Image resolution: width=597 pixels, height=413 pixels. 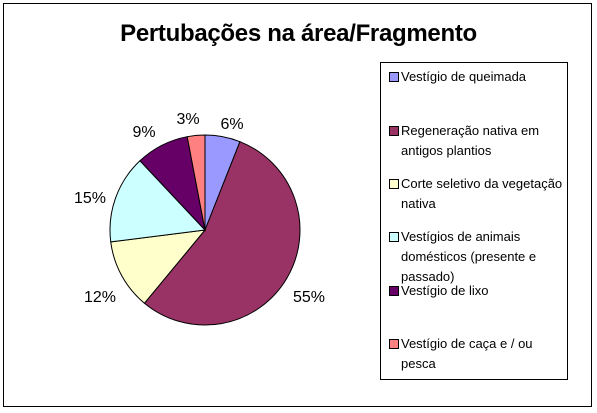 I want to click on legend-label-lixo: Vestígio de lixo, so click(x=445, y=290).